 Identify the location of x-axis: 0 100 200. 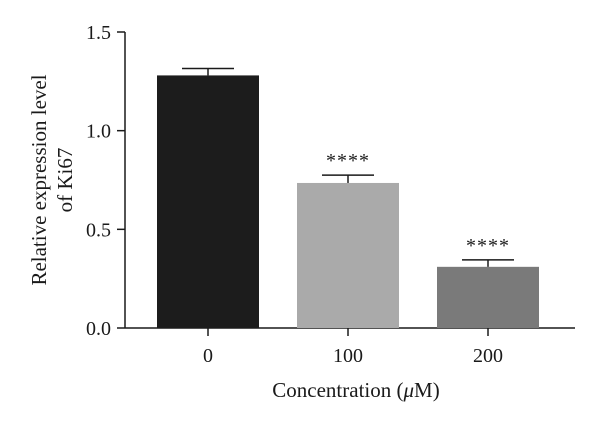
(350, 347).